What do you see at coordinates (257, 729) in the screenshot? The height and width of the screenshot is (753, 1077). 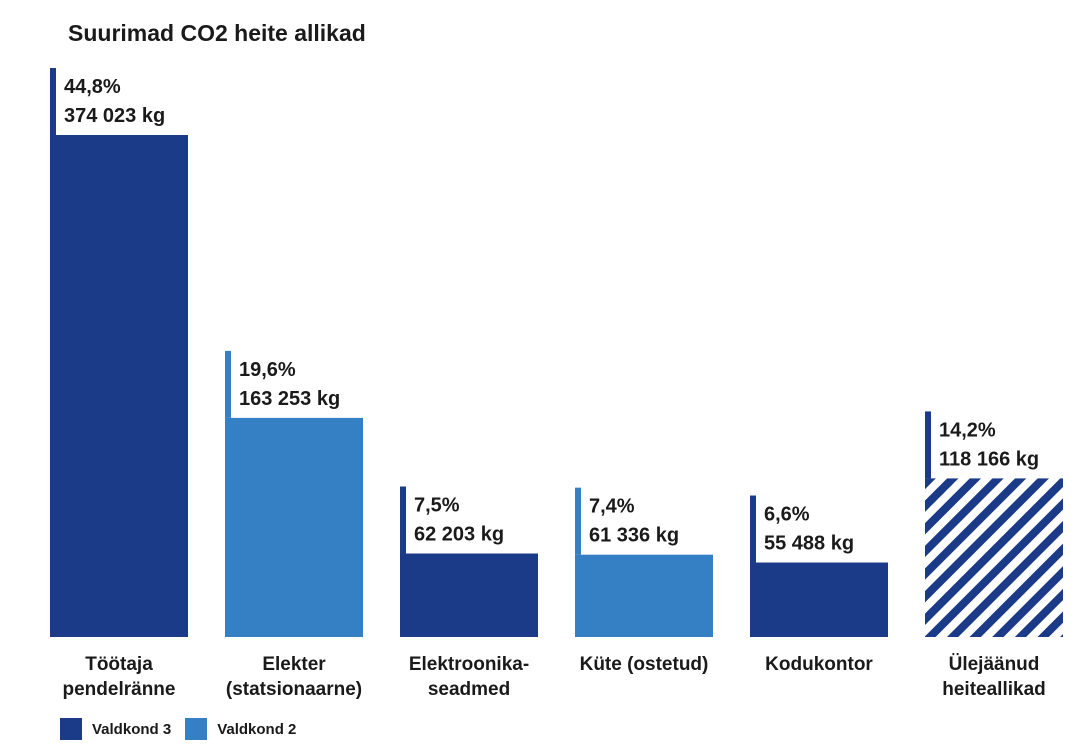 I see `legend-label-valdkond-2: Valdkond 2` at bounding box center [257, 729].